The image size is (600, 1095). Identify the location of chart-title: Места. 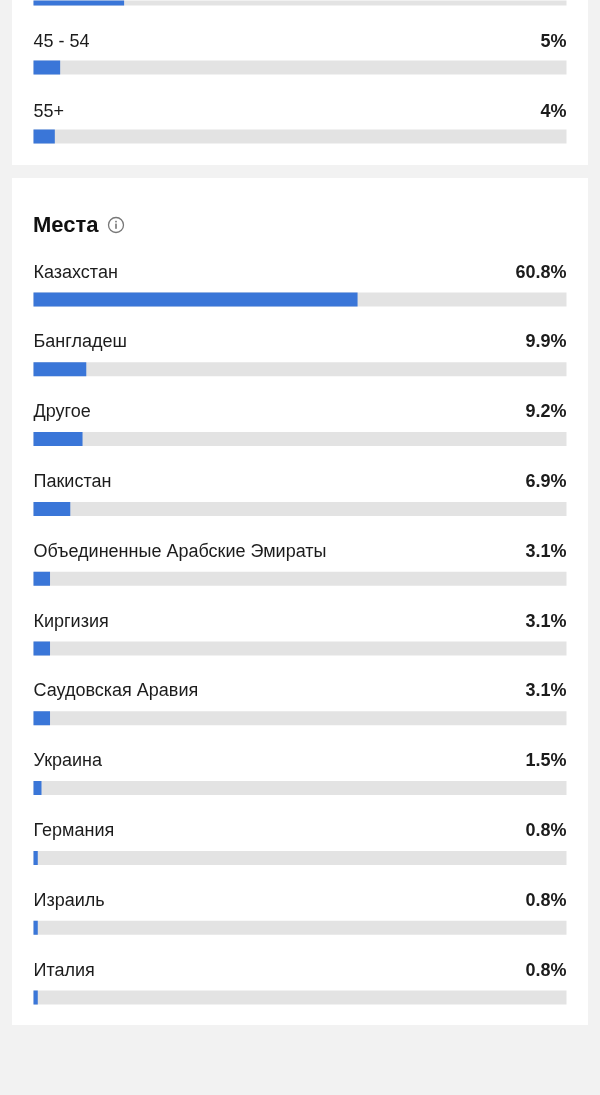
(66, 225).